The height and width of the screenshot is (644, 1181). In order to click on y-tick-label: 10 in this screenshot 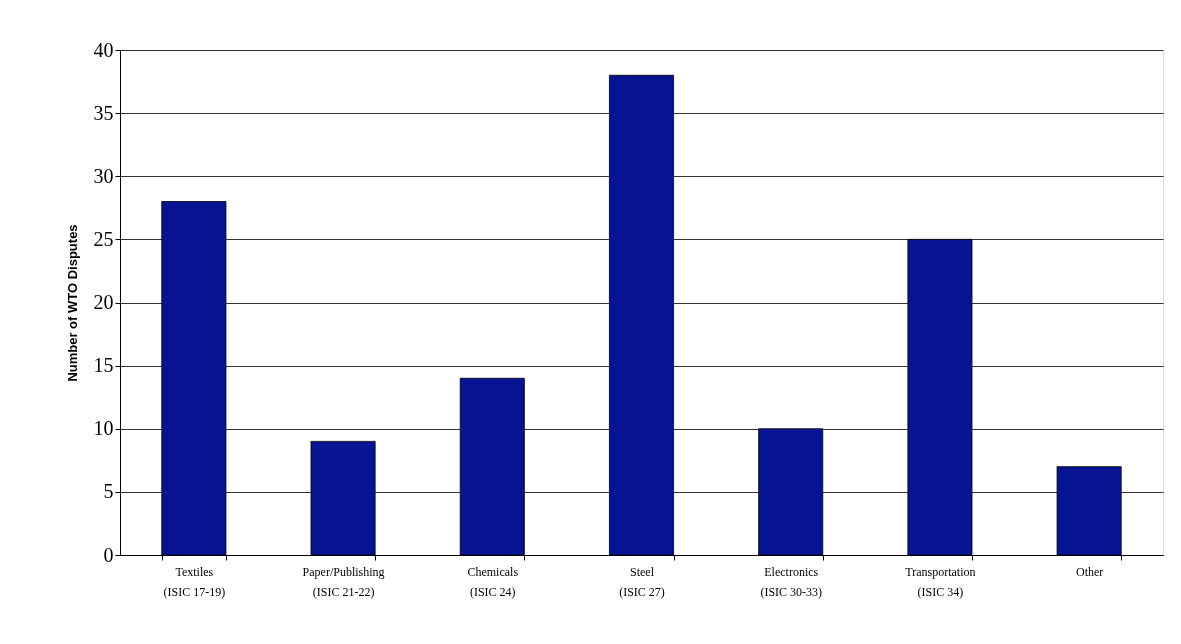, I will do `click(103, 428)`.